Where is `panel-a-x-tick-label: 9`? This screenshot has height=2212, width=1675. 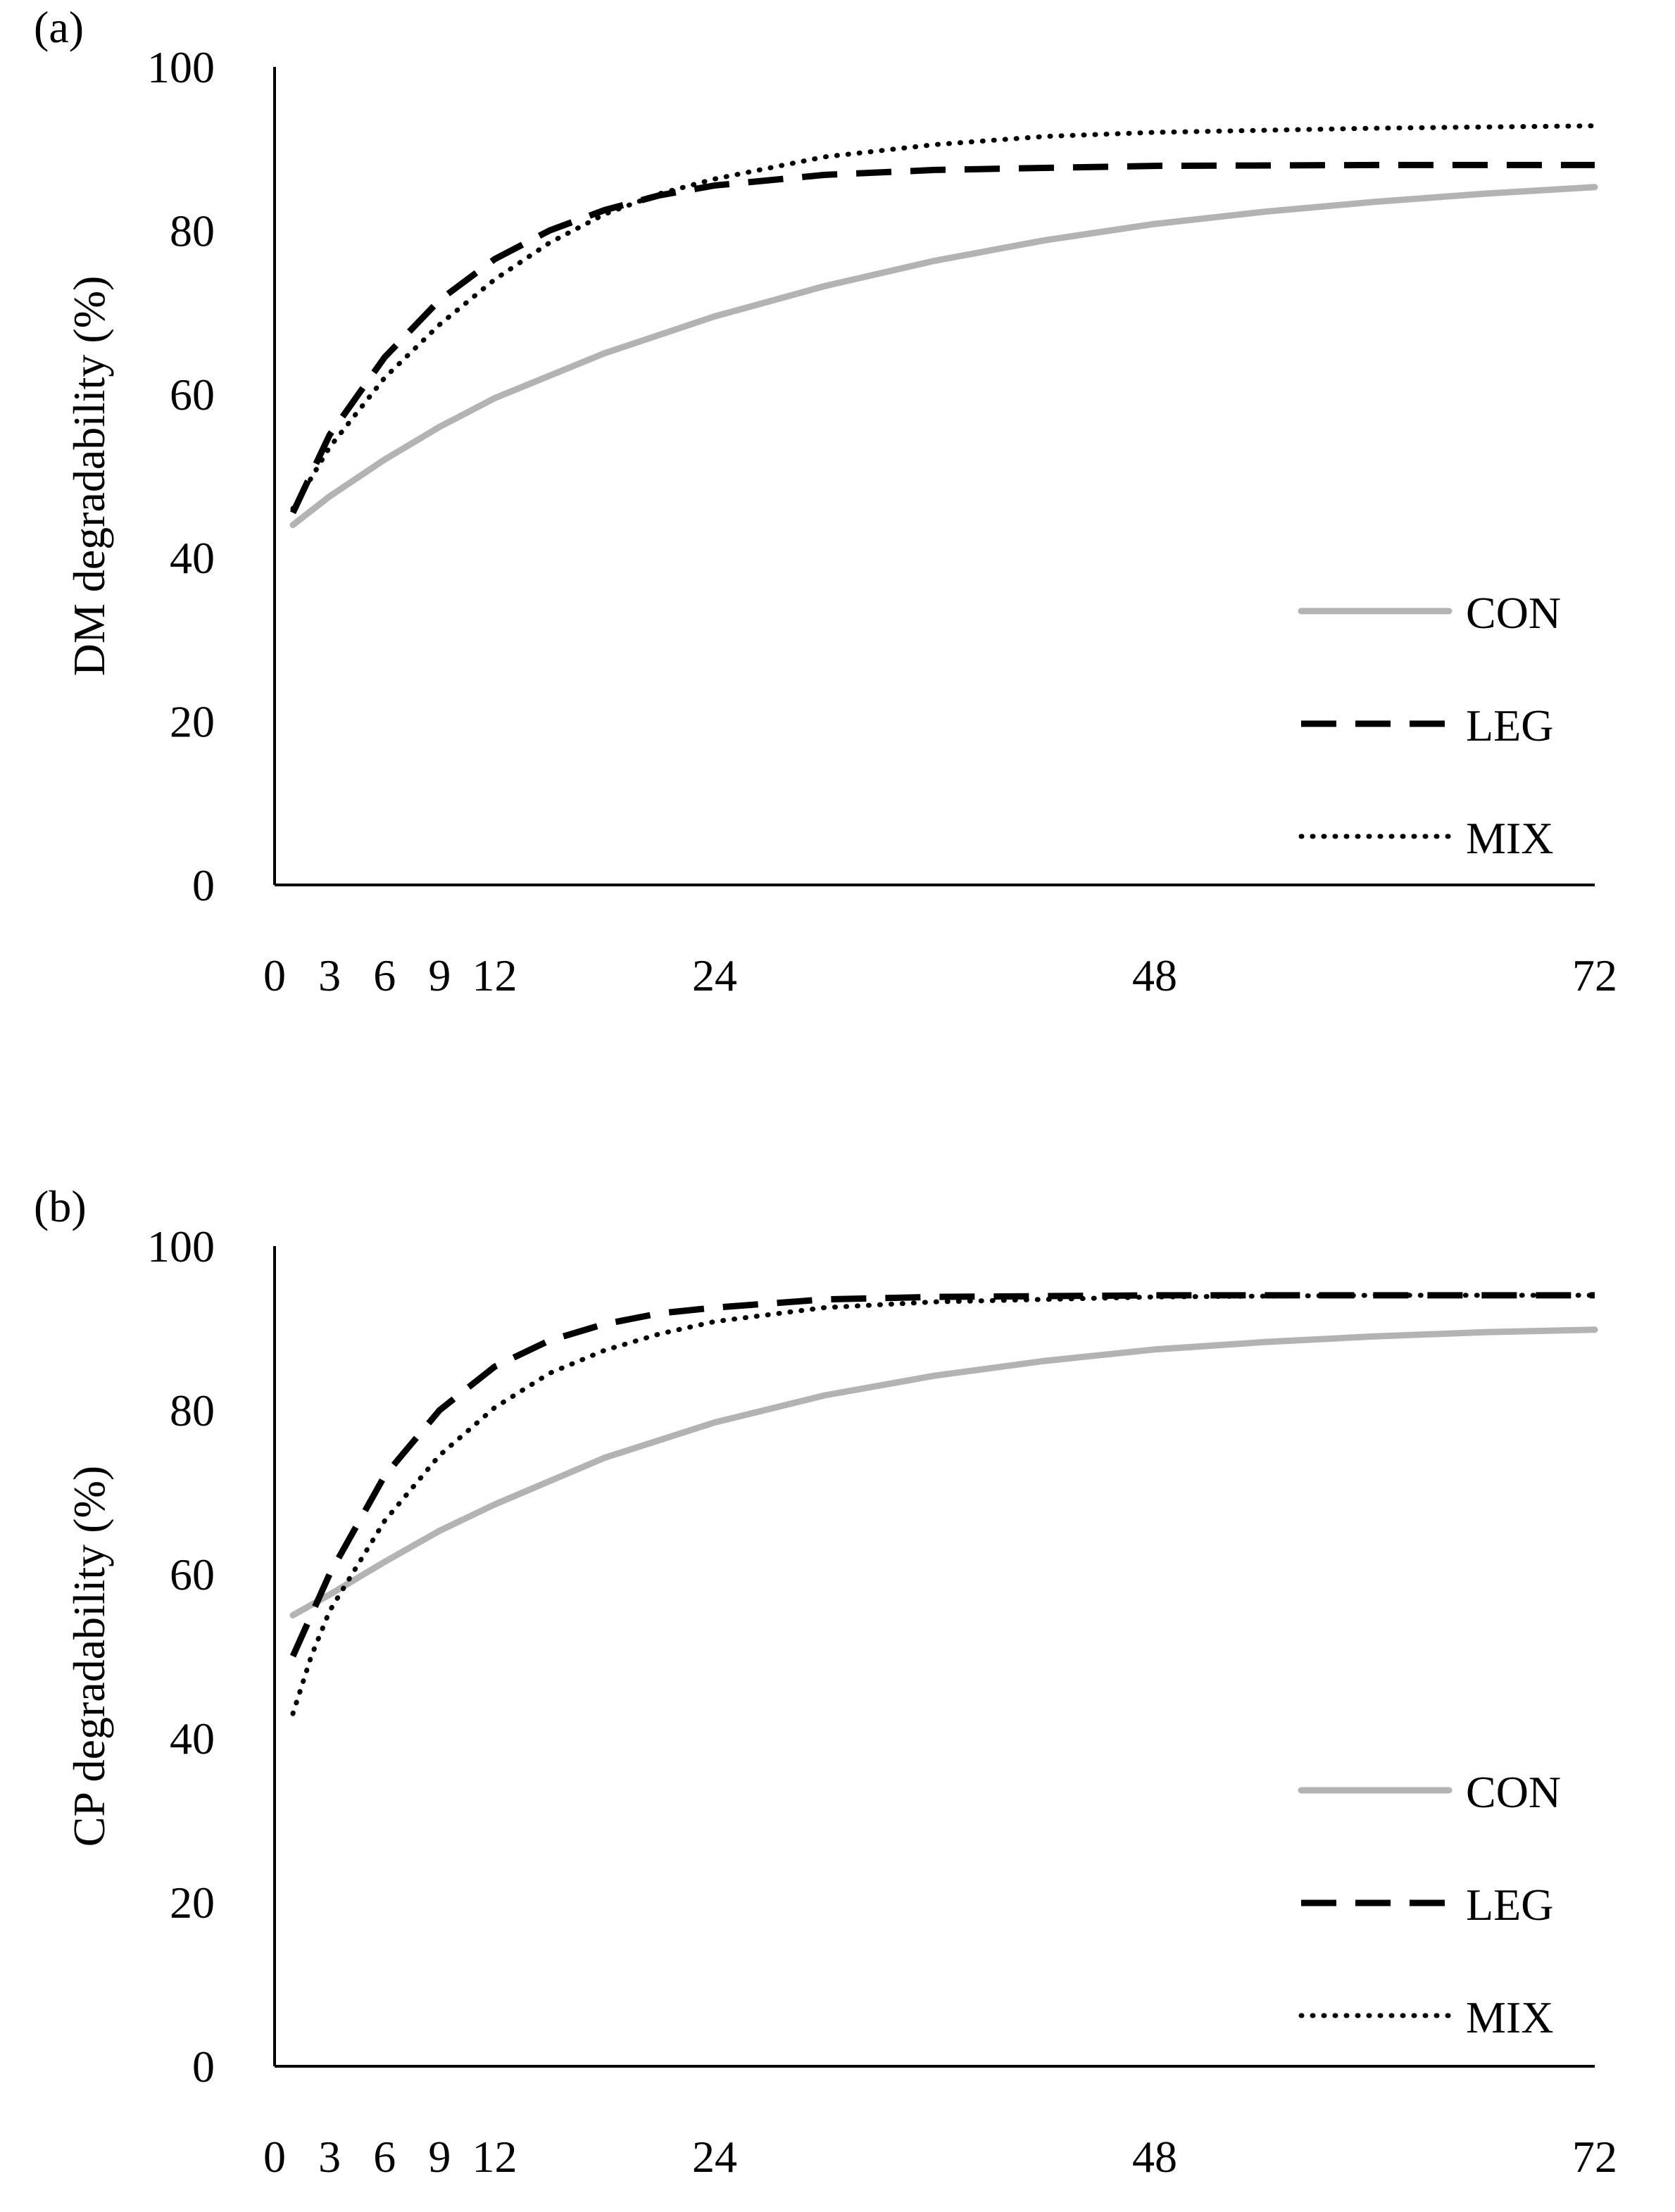 panel-a-x-tick-label: 9 is located at coordinates (439, 975).